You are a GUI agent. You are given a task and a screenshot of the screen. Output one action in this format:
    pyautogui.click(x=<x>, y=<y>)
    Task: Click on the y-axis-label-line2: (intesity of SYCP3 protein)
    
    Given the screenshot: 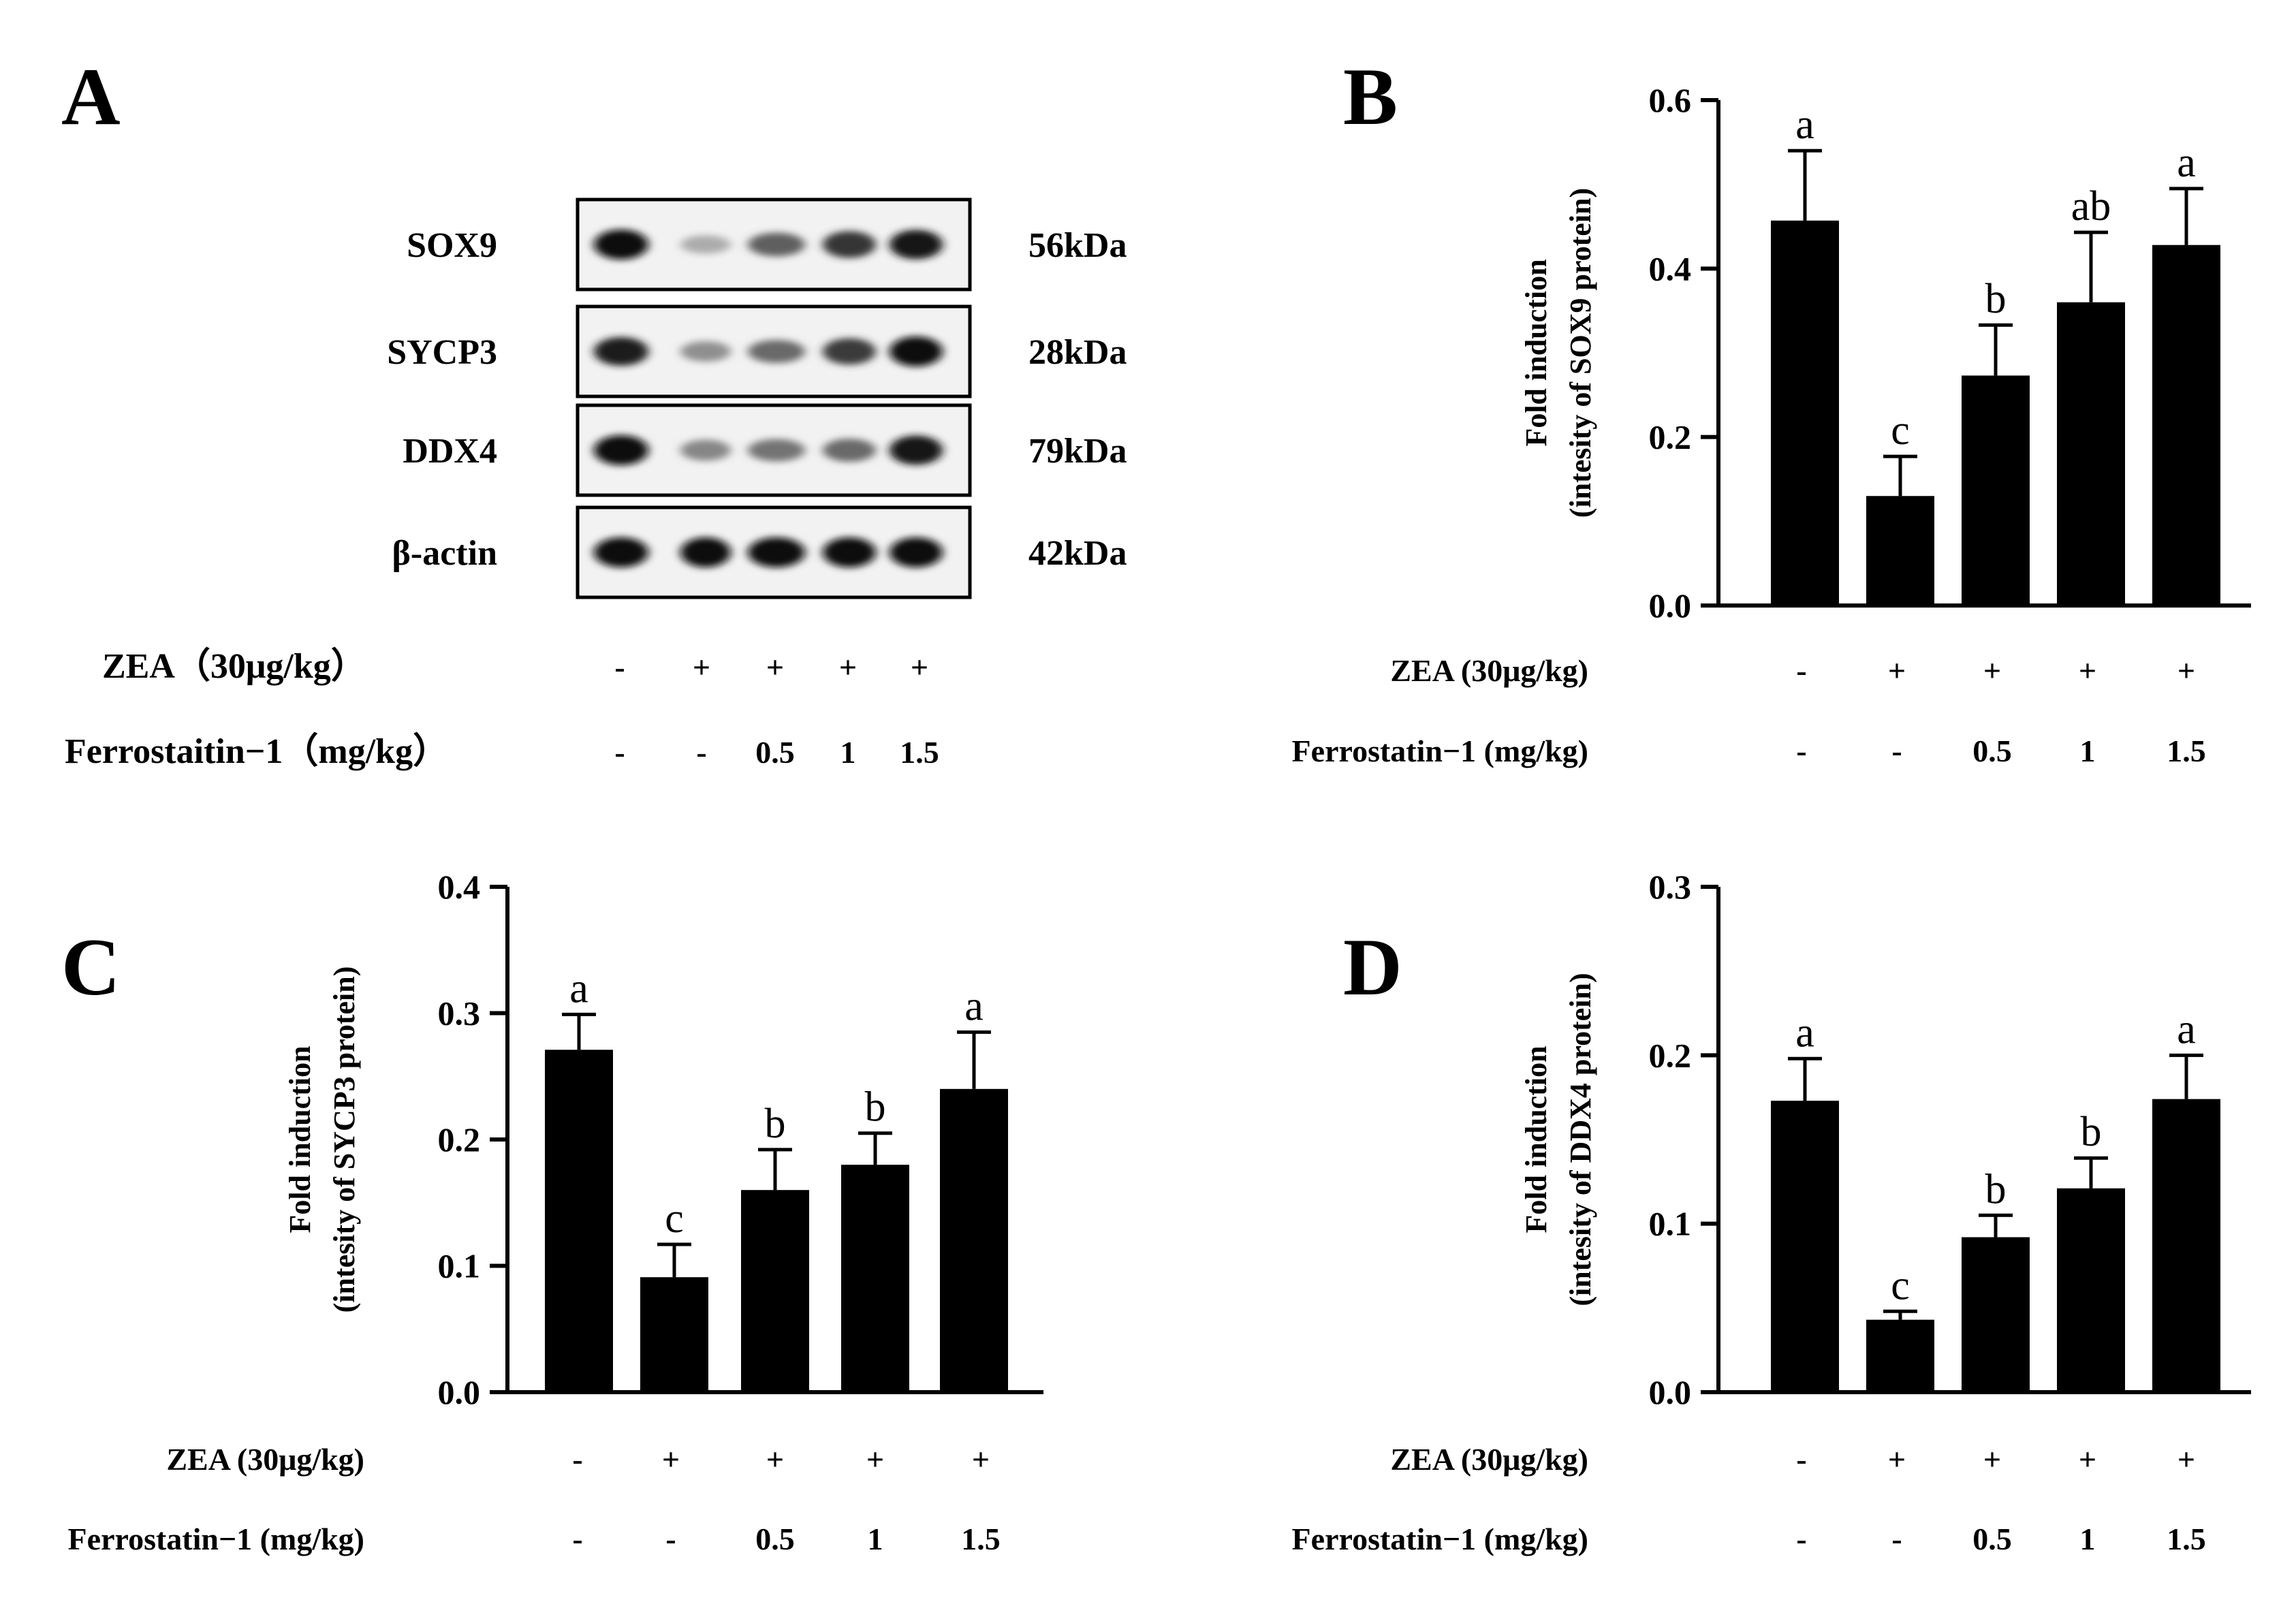 What is the action you would take?
    pyautogui.click(x=344, y=1139)
    